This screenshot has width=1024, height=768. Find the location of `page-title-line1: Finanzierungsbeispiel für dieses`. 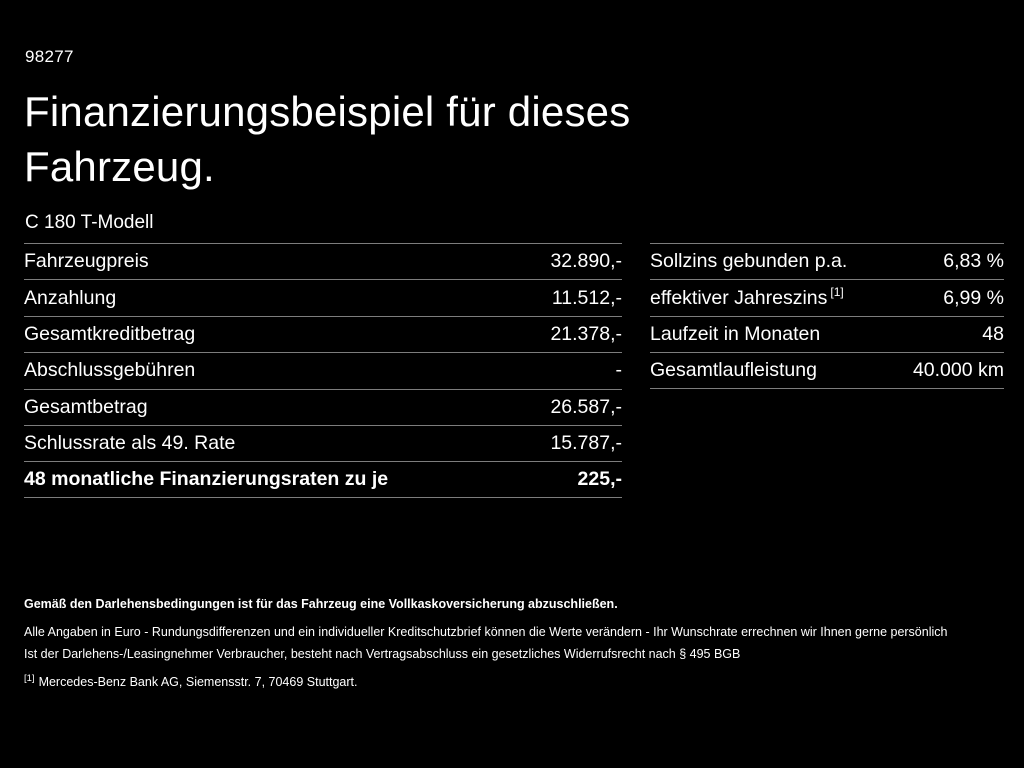

page-title-line1: Finanzierungsbeispiel für dieses is located at coordinates (327, 111).